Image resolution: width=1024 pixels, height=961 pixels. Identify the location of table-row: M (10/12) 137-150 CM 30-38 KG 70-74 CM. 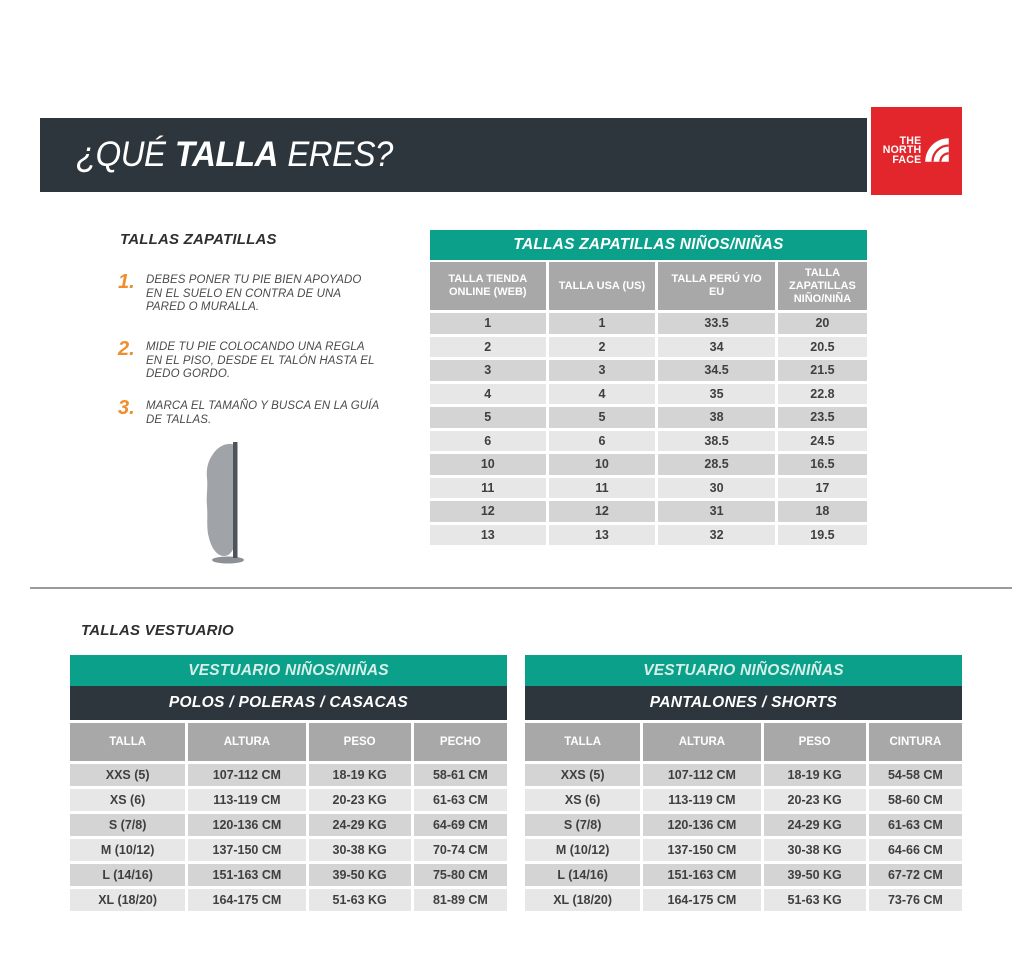
(288, 850).